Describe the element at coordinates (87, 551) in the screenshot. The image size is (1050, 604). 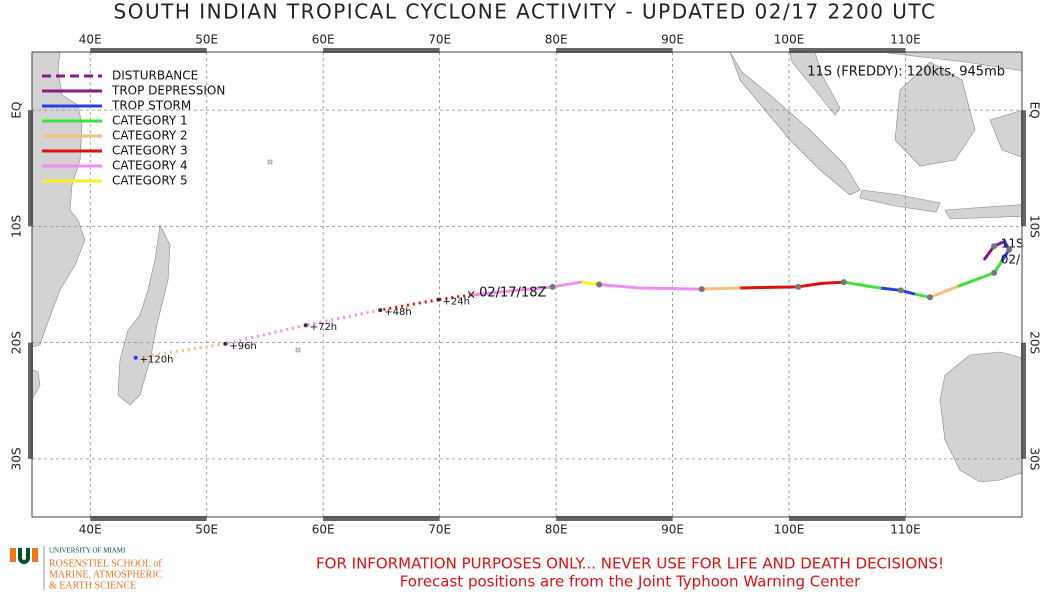
I see `university-label: UNIVERSITY OF MIAMI` at that location.